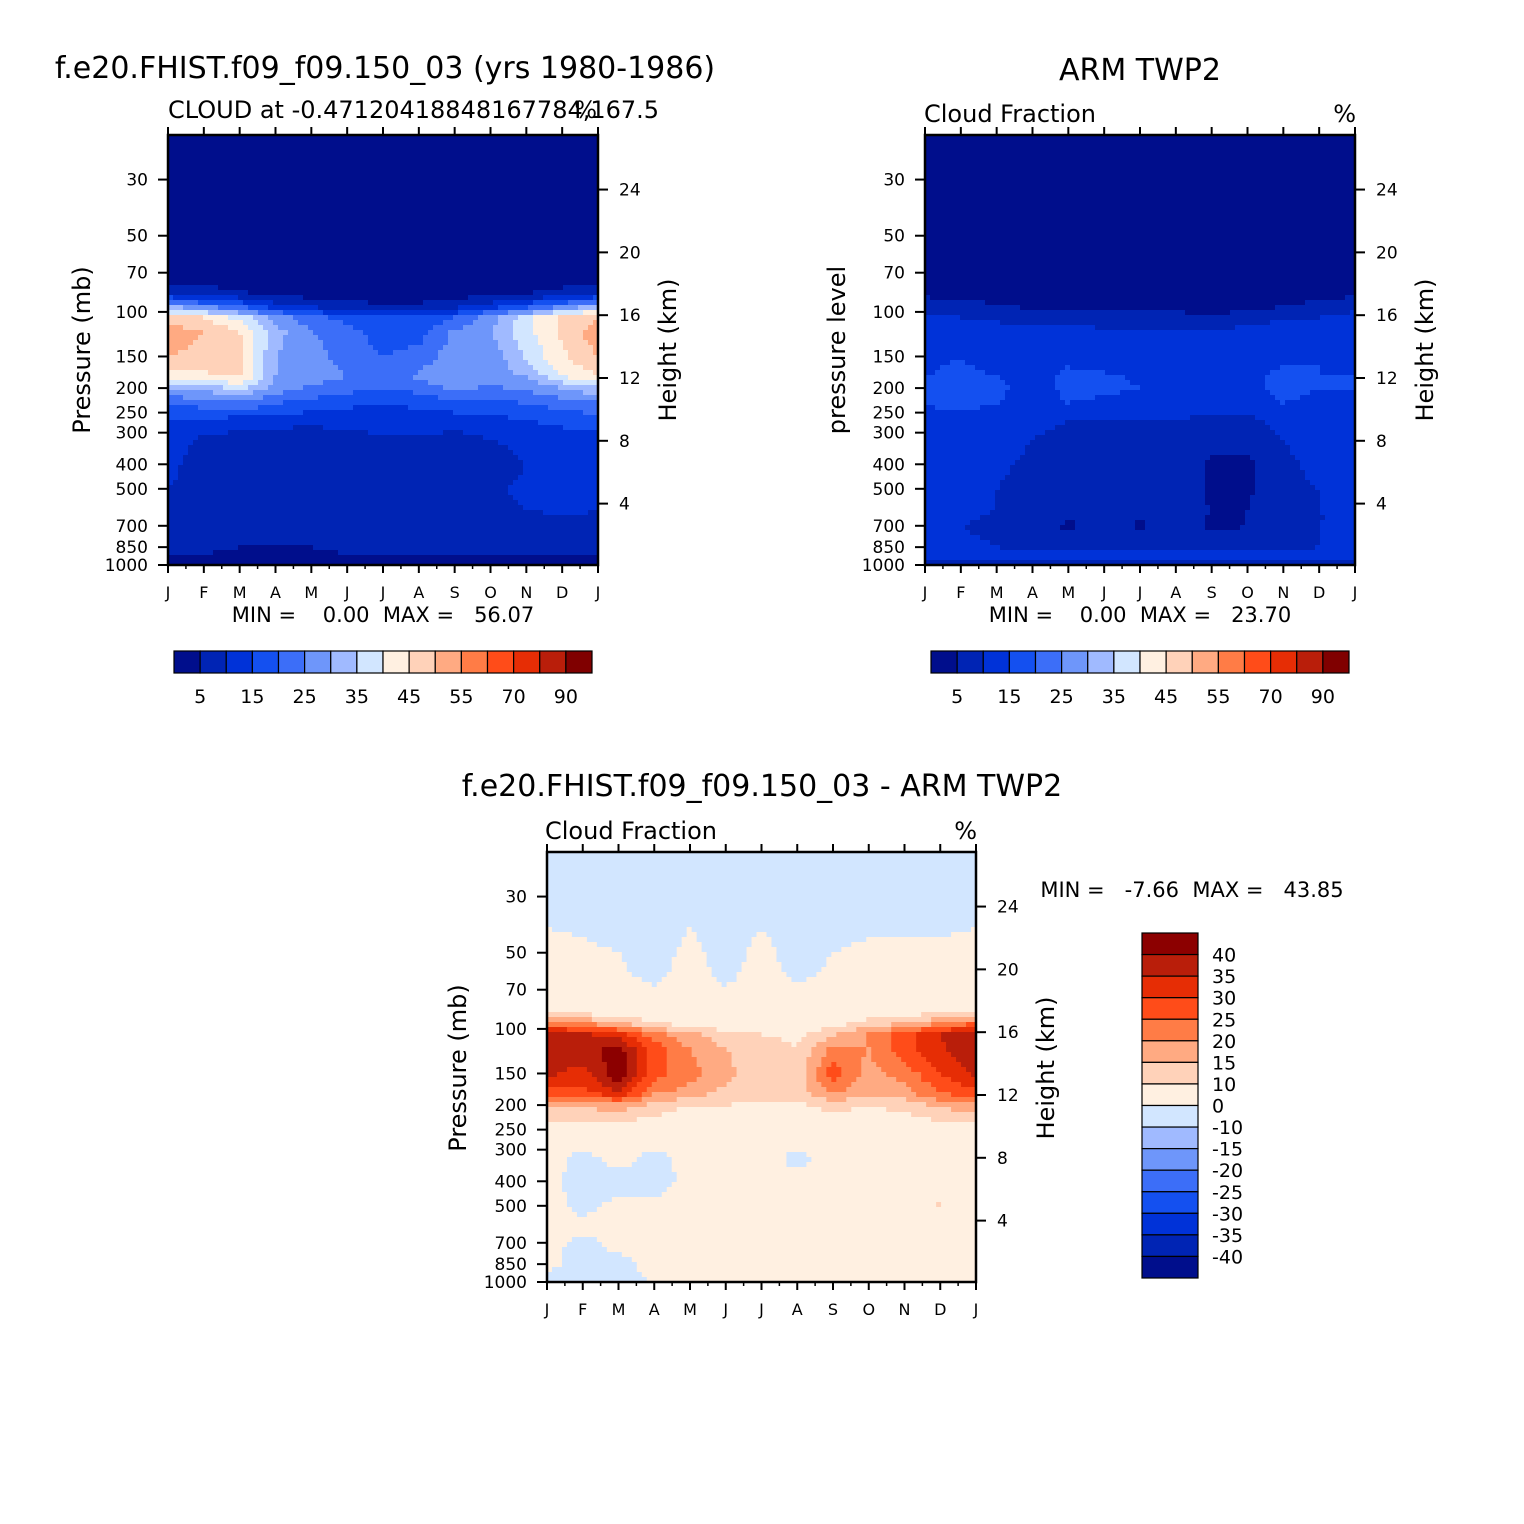 The width and height of the screenshot is (1524, 1524). Describe the element at coordinates (1227, 1171) in the screenshot. I see `colorbar-label: -20` at that location.